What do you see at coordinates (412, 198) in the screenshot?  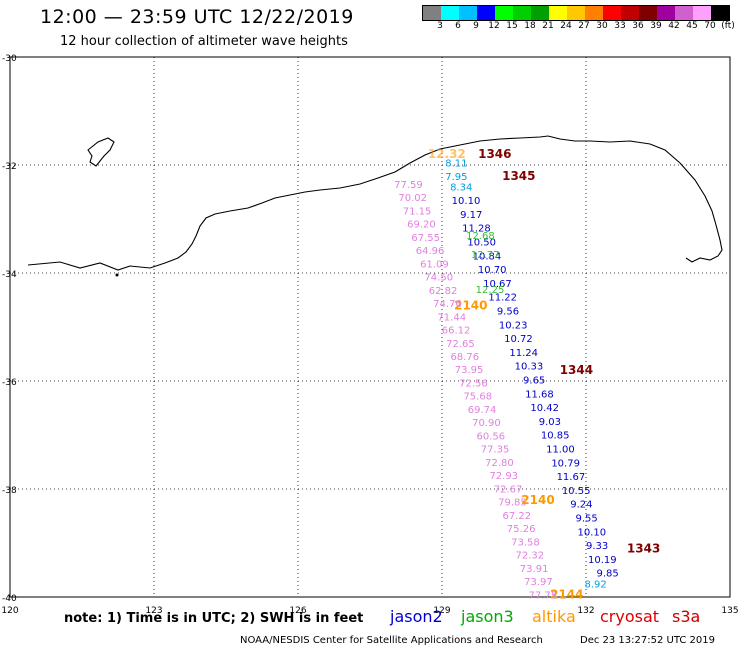 I see `wave-height-label: 70.02` at bounding box center [412, 198].